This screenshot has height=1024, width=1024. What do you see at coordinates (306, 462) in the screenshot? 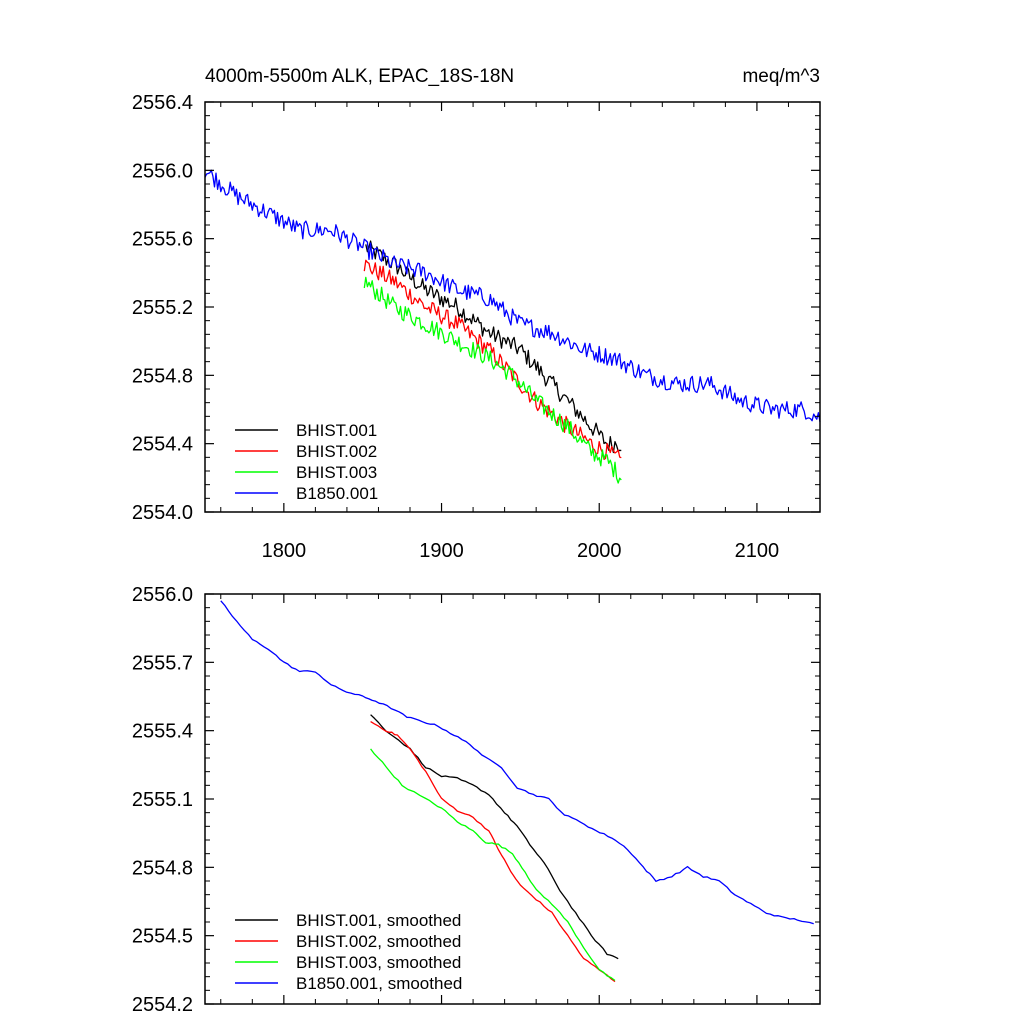
I see `top-legend: BHIST.001 BHIST.002 BHIST.003 B1850.001` at bounding box center [306, 462].